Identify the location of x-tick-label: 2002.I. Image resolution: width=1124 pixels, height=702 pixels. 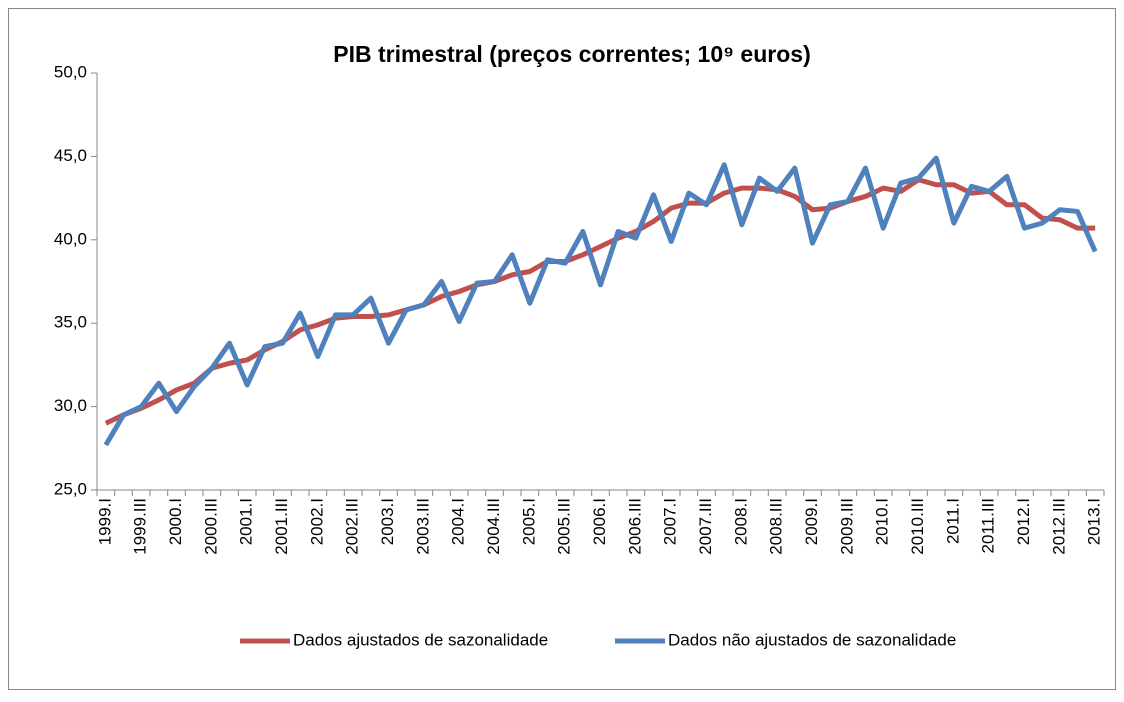
(316, 521).